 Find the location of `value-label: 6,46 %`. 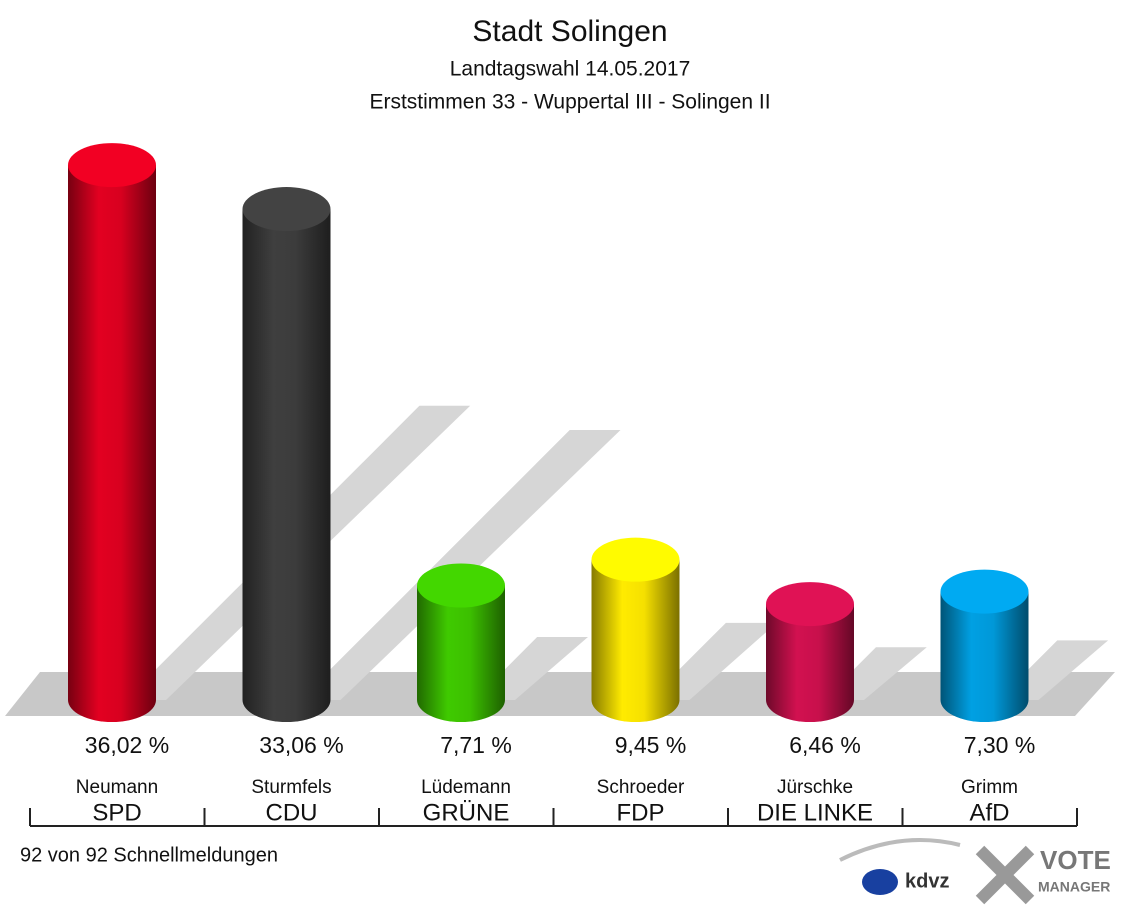

value-label: 6,46 % is located at coordinates (825, 745).